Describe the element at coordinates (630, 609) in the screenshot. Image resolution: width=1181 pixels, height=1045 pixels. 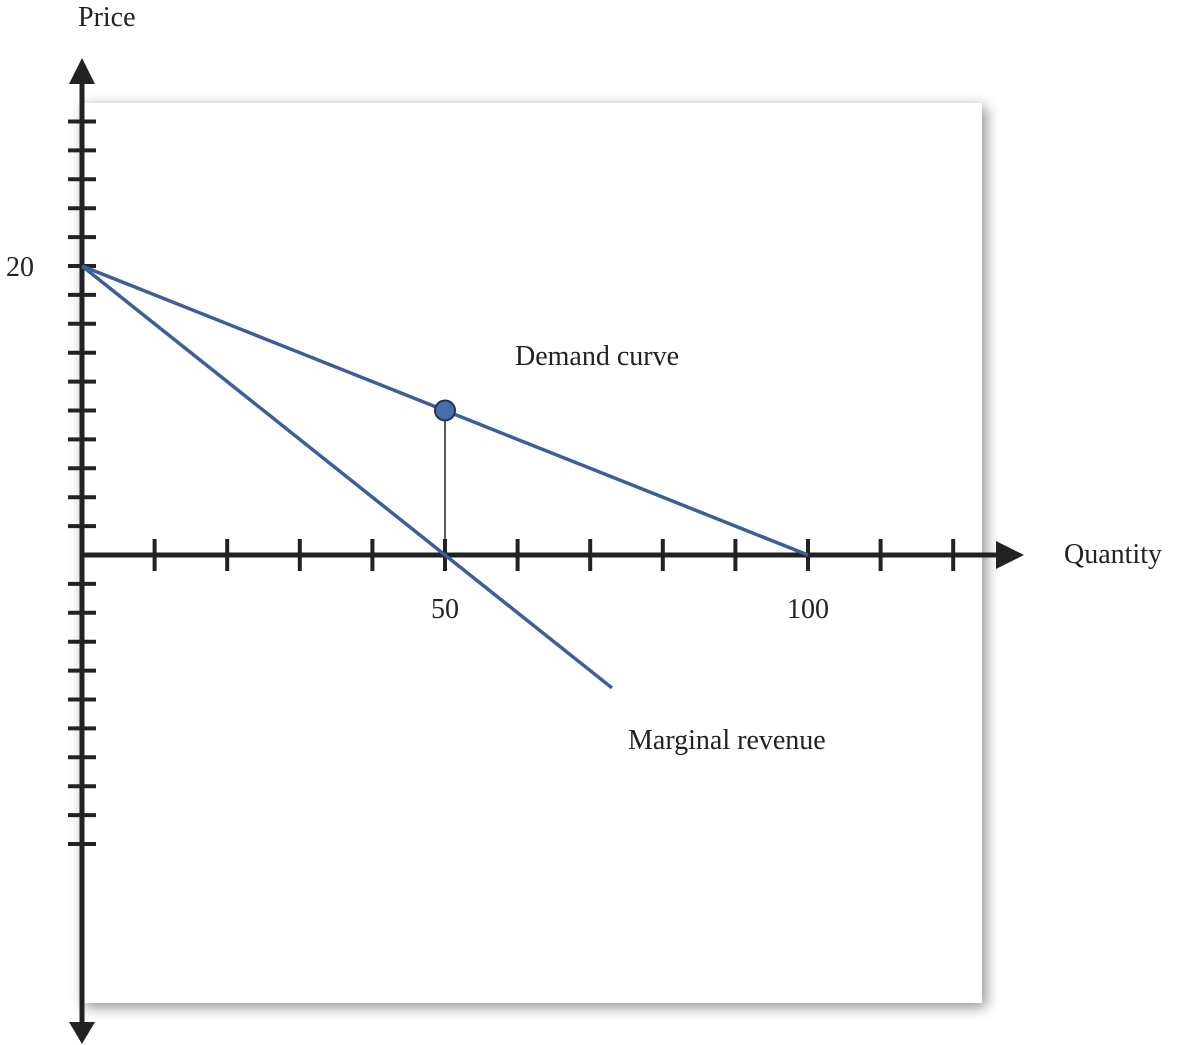
I see `x-axis-tick-labels: 50 100` at that location.